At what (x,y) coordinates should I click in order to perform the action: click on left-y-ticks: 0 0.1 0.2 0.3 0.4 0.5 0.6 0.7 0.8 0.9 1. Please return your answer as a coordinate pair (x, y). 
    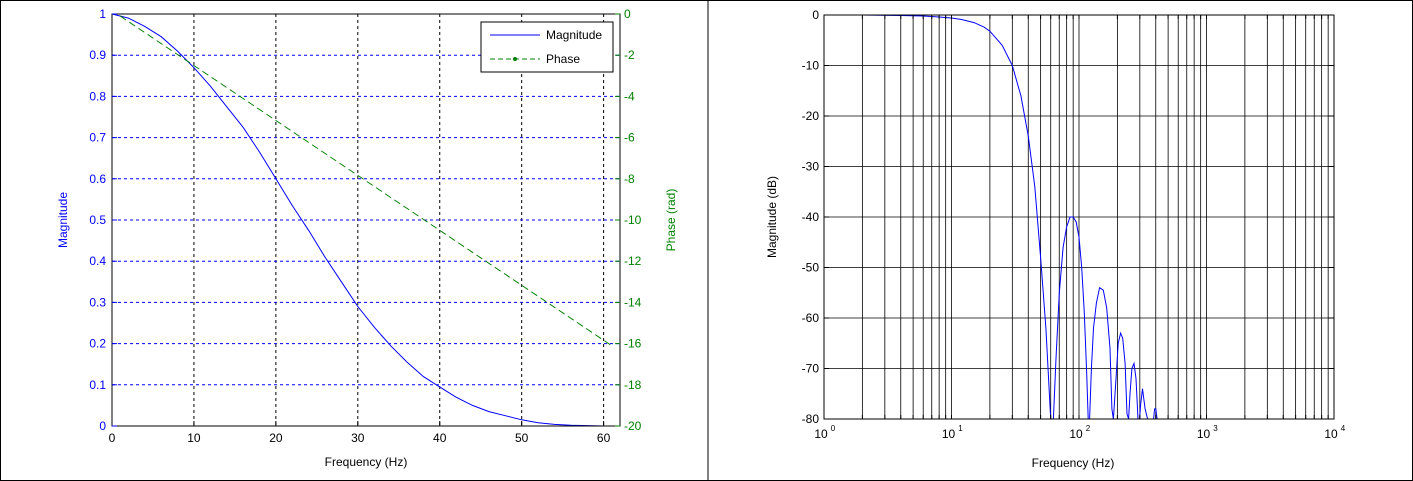
    Looking at the image, I should click on (103, 220).